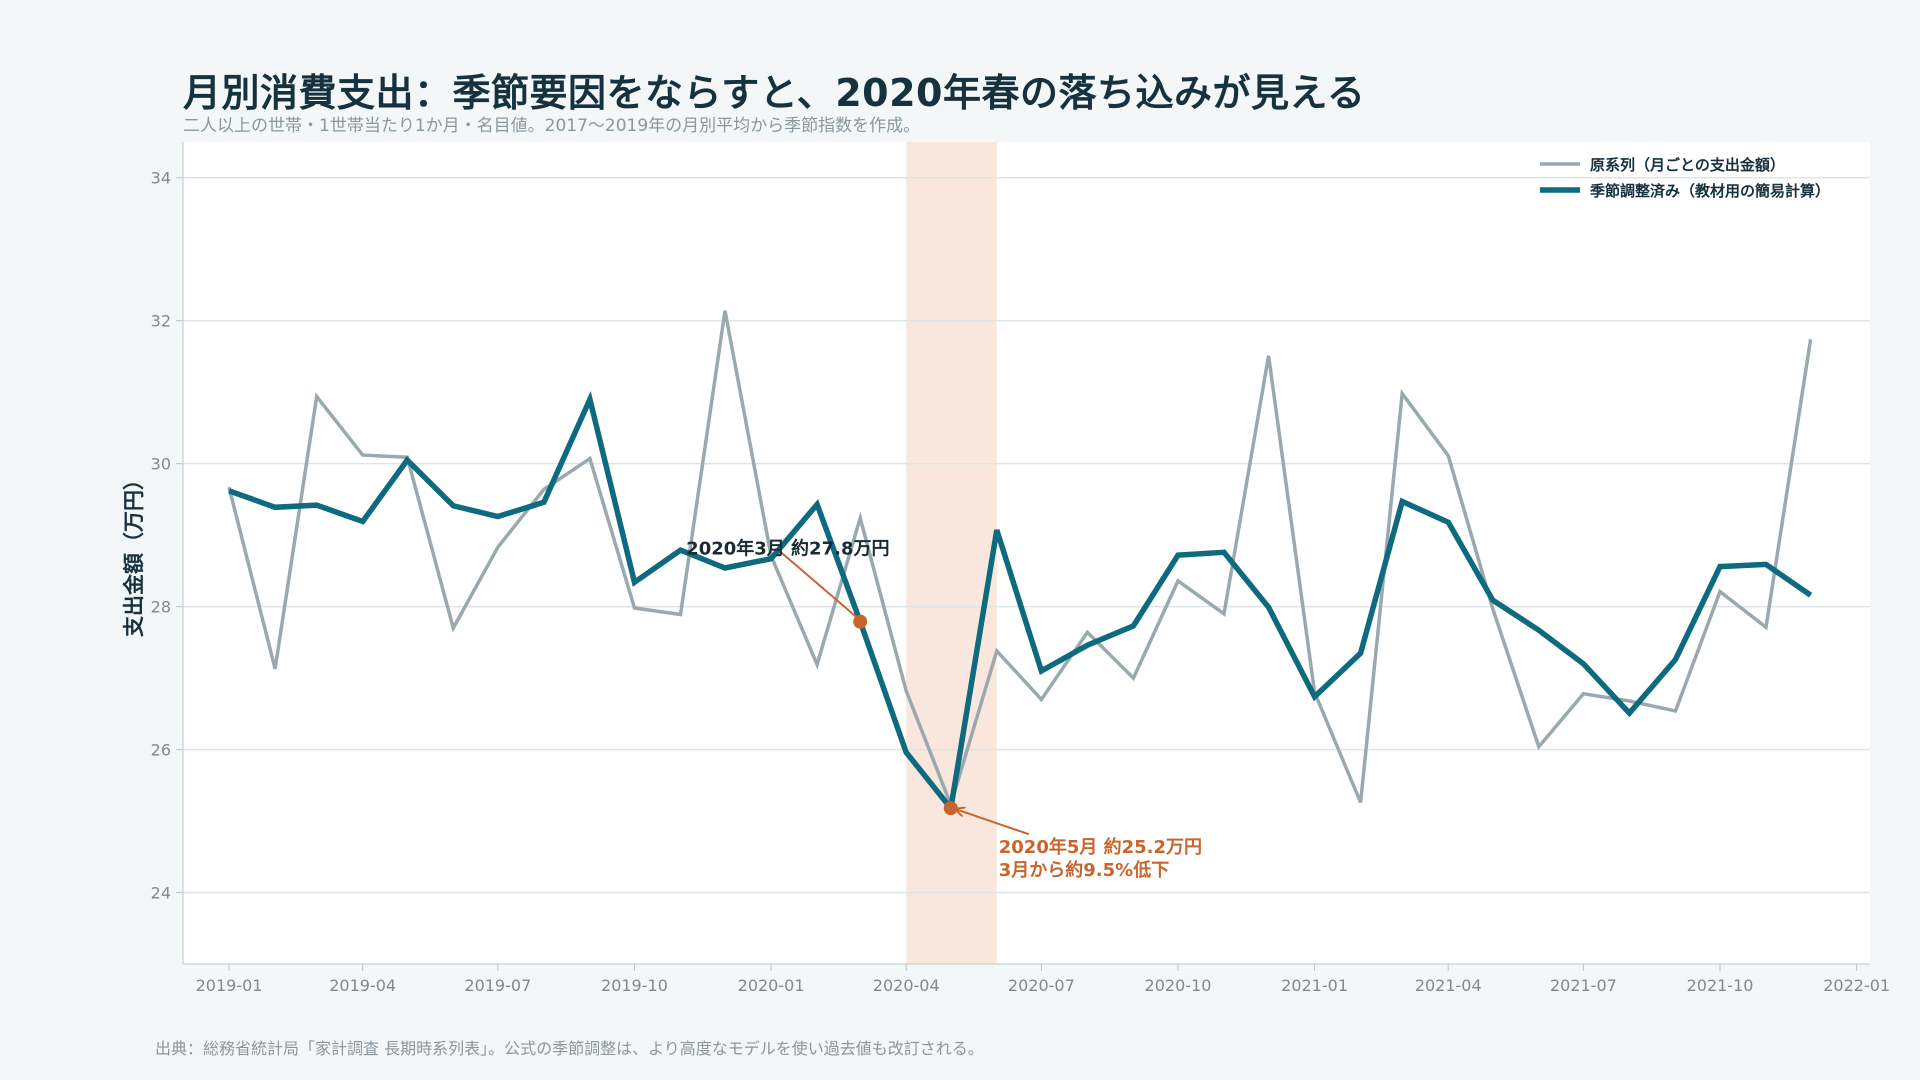 The width and height of the screenshot is (1920, 1080). What do you see at coordinates (1687, 165) in the screenshot?
I see `legend-label: 原系列（月ごとの支出金額）` at bounding box center [1687, 165].